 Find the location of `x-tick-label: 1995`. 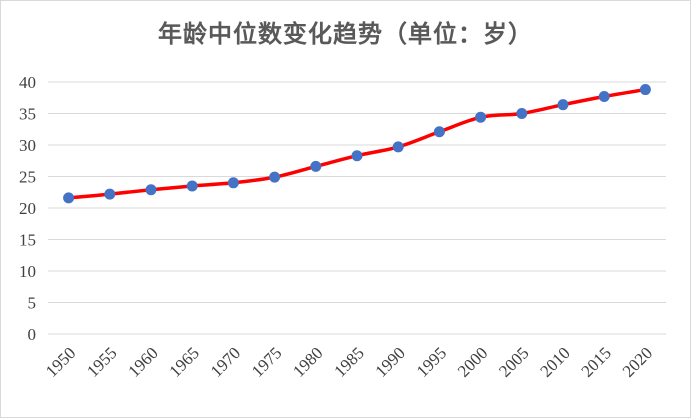

x-tick-label: 1995 is located at coordinates (431, 361).